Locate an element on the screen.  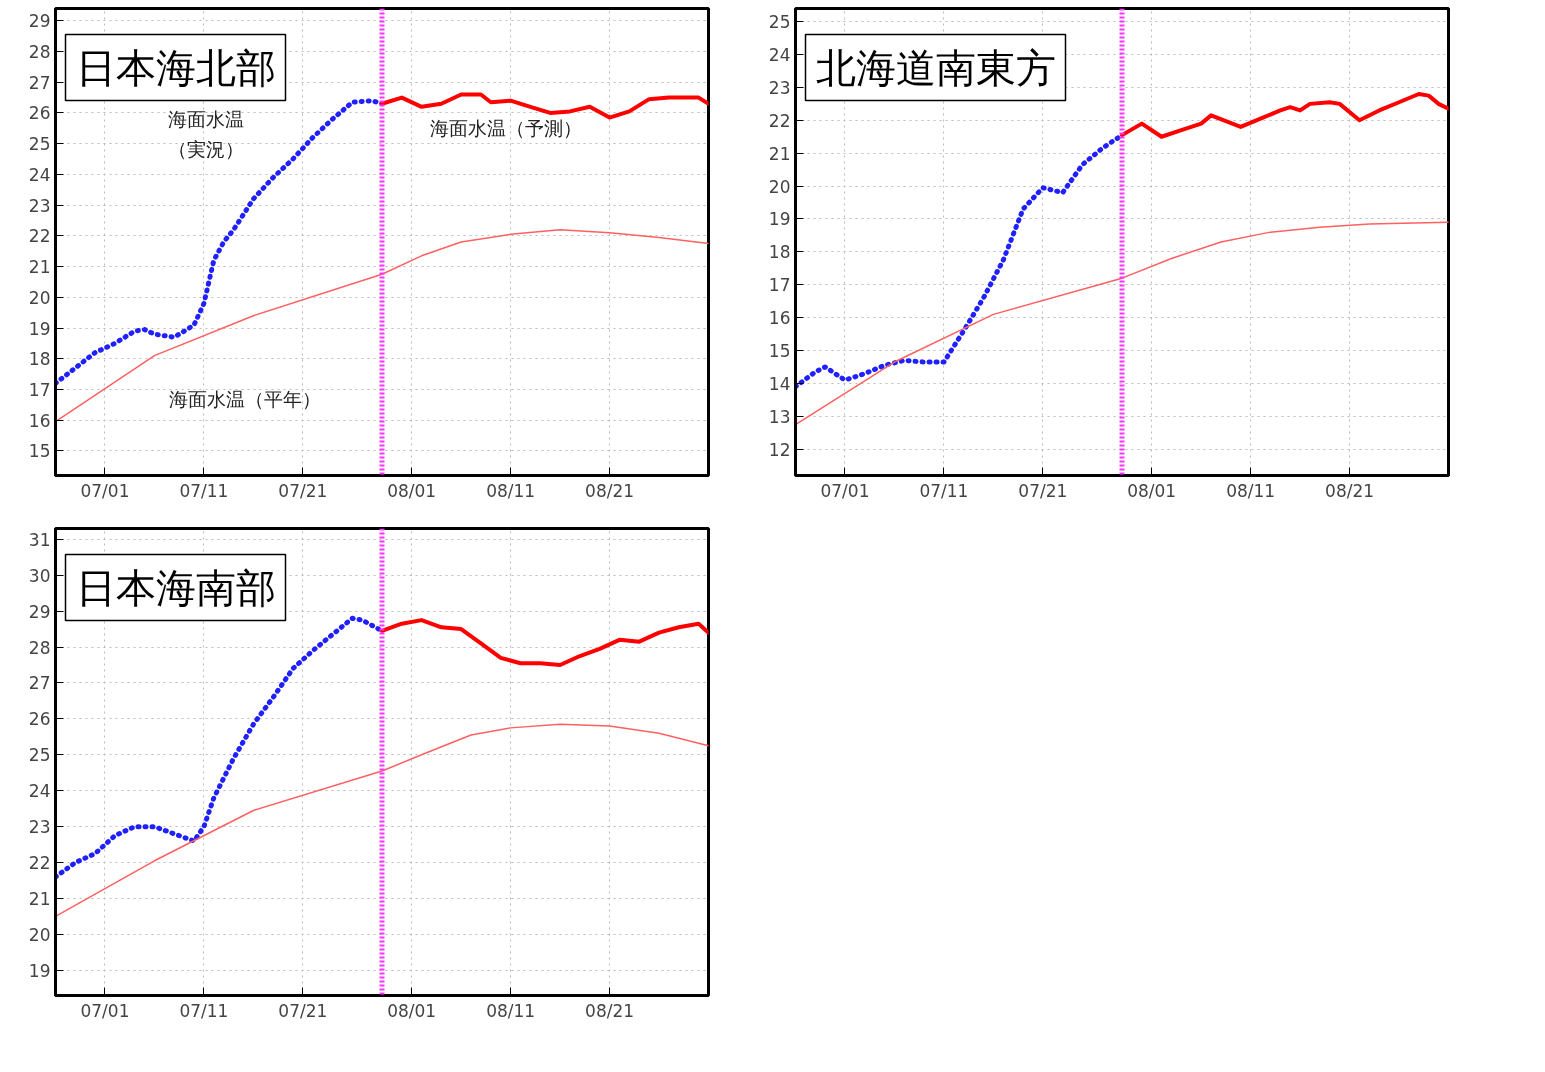
text: 日本海北部 is located at coordinates (175, 67).